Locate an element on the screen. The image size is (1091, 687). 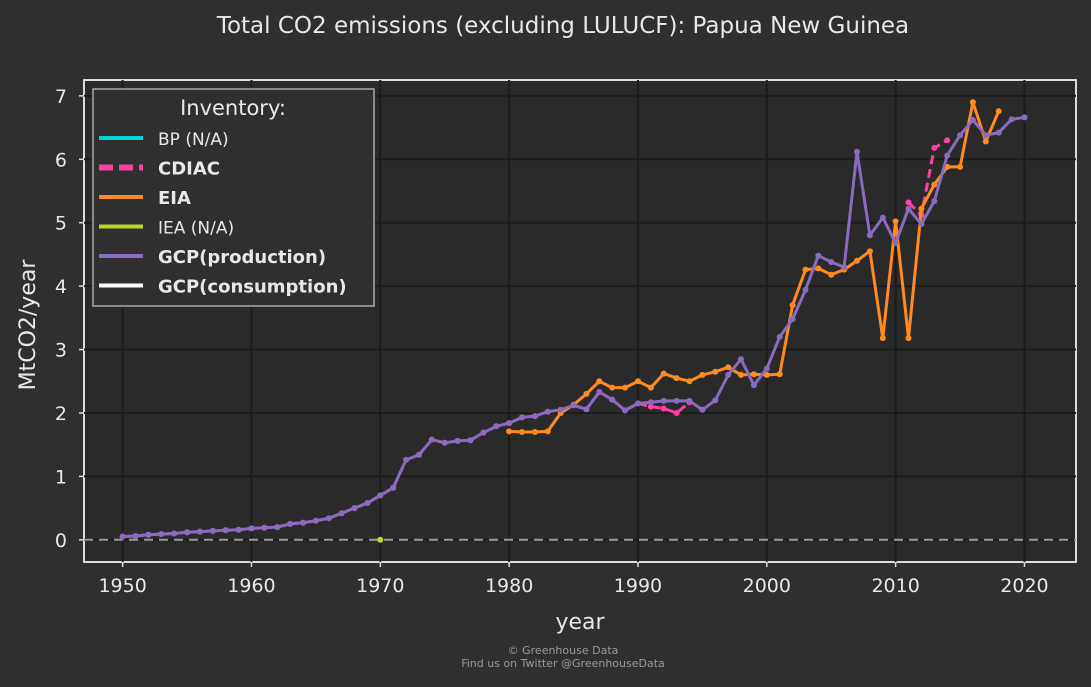
y-tick-label: 0 is located at coordinates (61, 541).